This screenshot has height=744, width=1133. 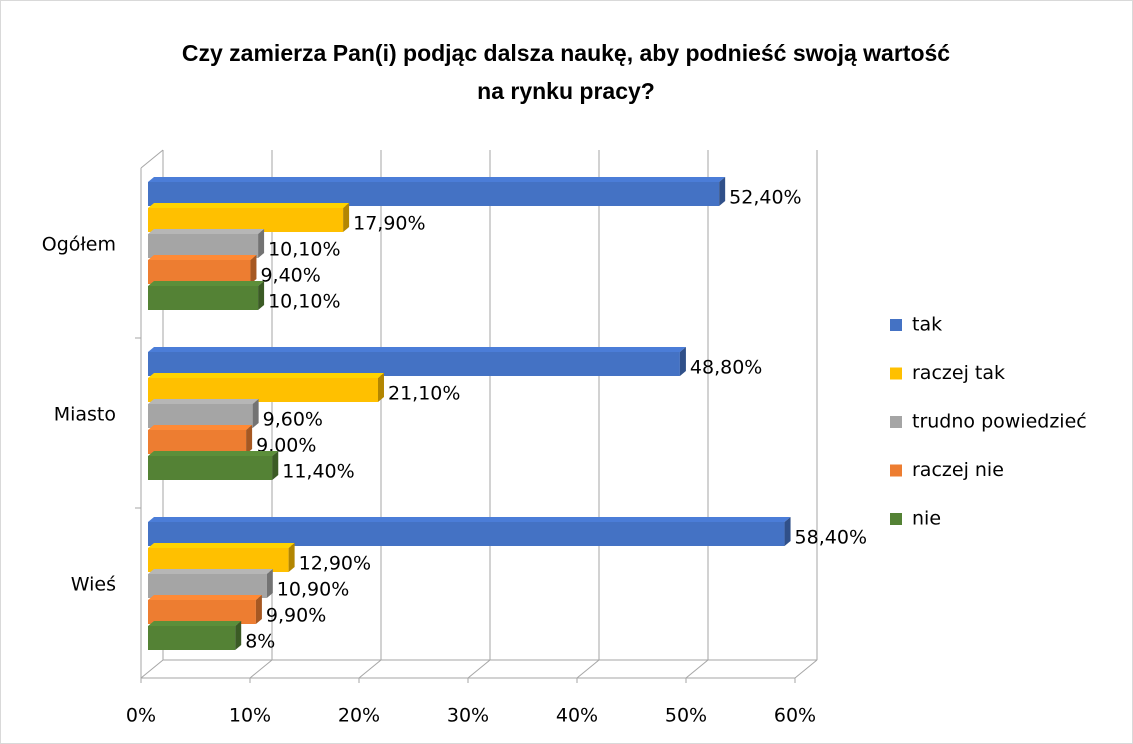 What do you see at coordinates (389, 224) in the screenshot?
I see `data-label: 17,90%` at bounding box center [389, 224].